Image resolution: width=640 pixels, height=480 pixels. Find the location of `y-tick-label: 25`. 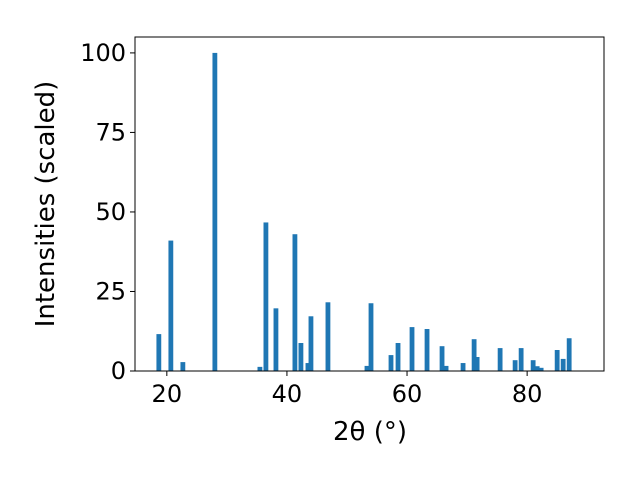

y-tick-label: 25 is located at coordinates (110, 291).